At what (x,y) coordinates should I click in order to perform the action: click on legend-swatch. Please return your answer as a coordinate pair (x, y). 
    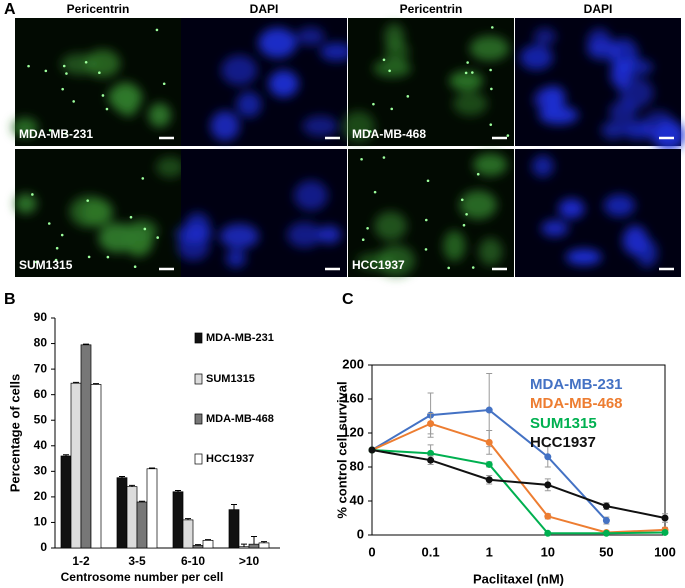
    Looking at the image, I should click on (198, 459).